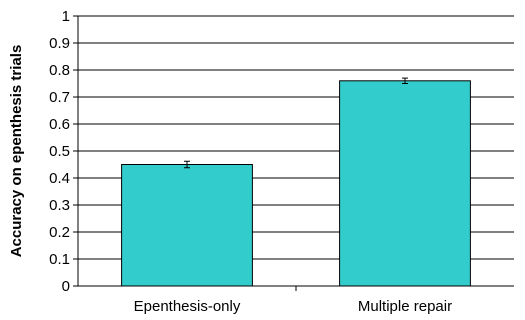 The height and width of the screenshot is (320, 525). I want to click on y-tick-label: 0.6, so click(59, 124).